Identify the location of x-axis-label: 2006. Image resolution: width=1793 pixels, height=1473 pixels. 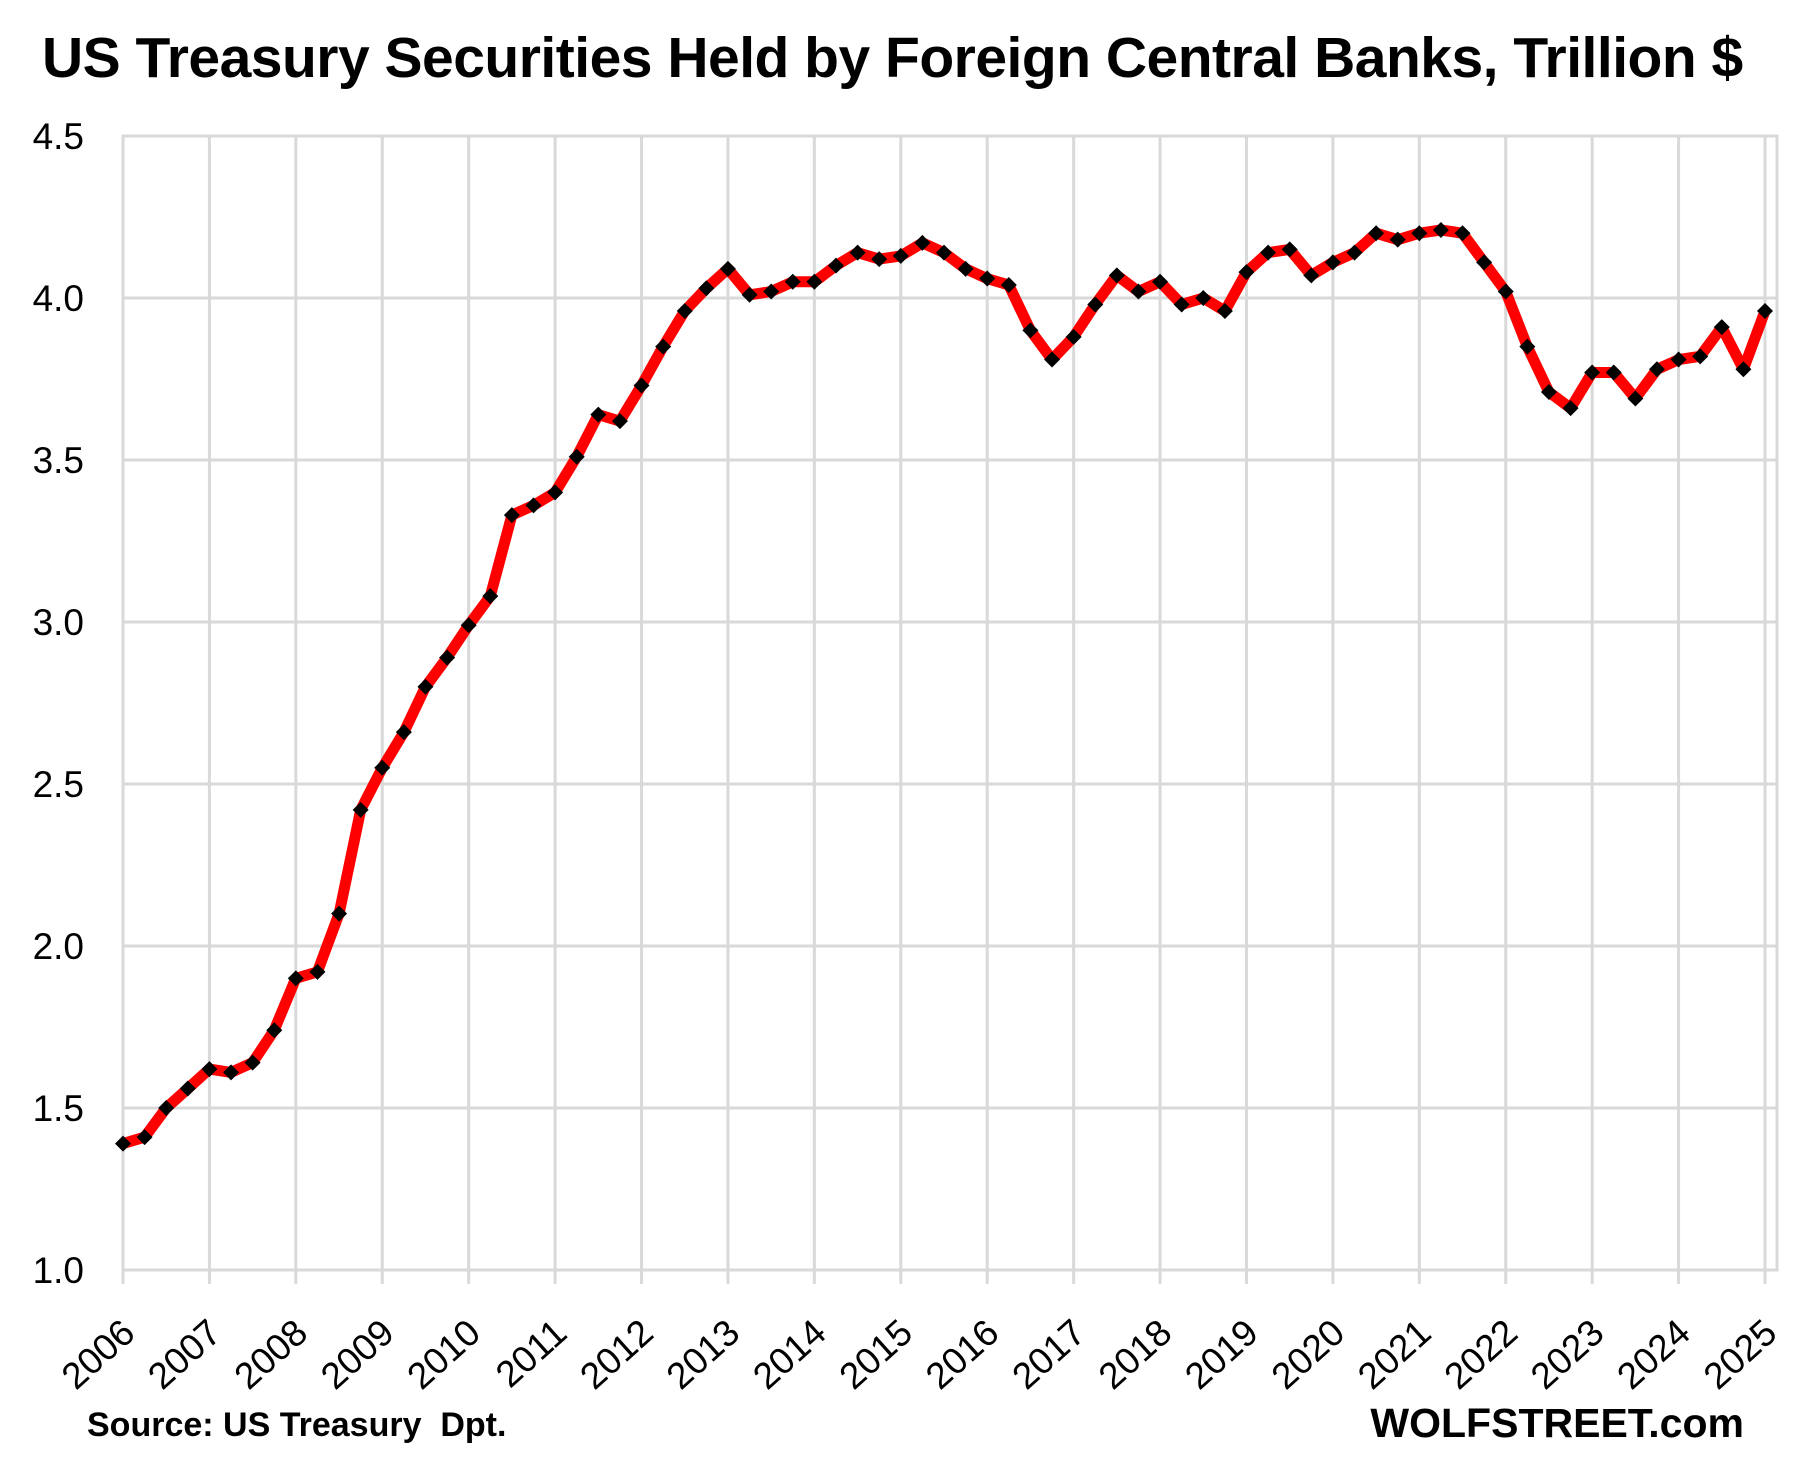
(98, 1354).